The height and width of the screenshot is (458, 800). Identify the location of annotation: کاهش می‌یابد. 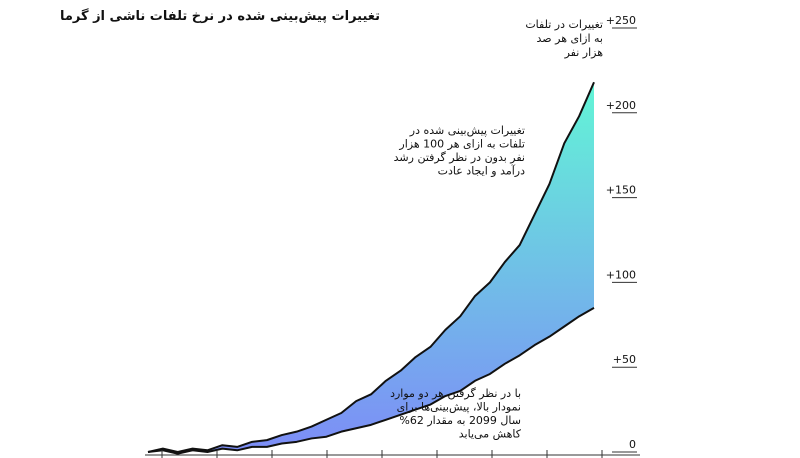
(490, 434).